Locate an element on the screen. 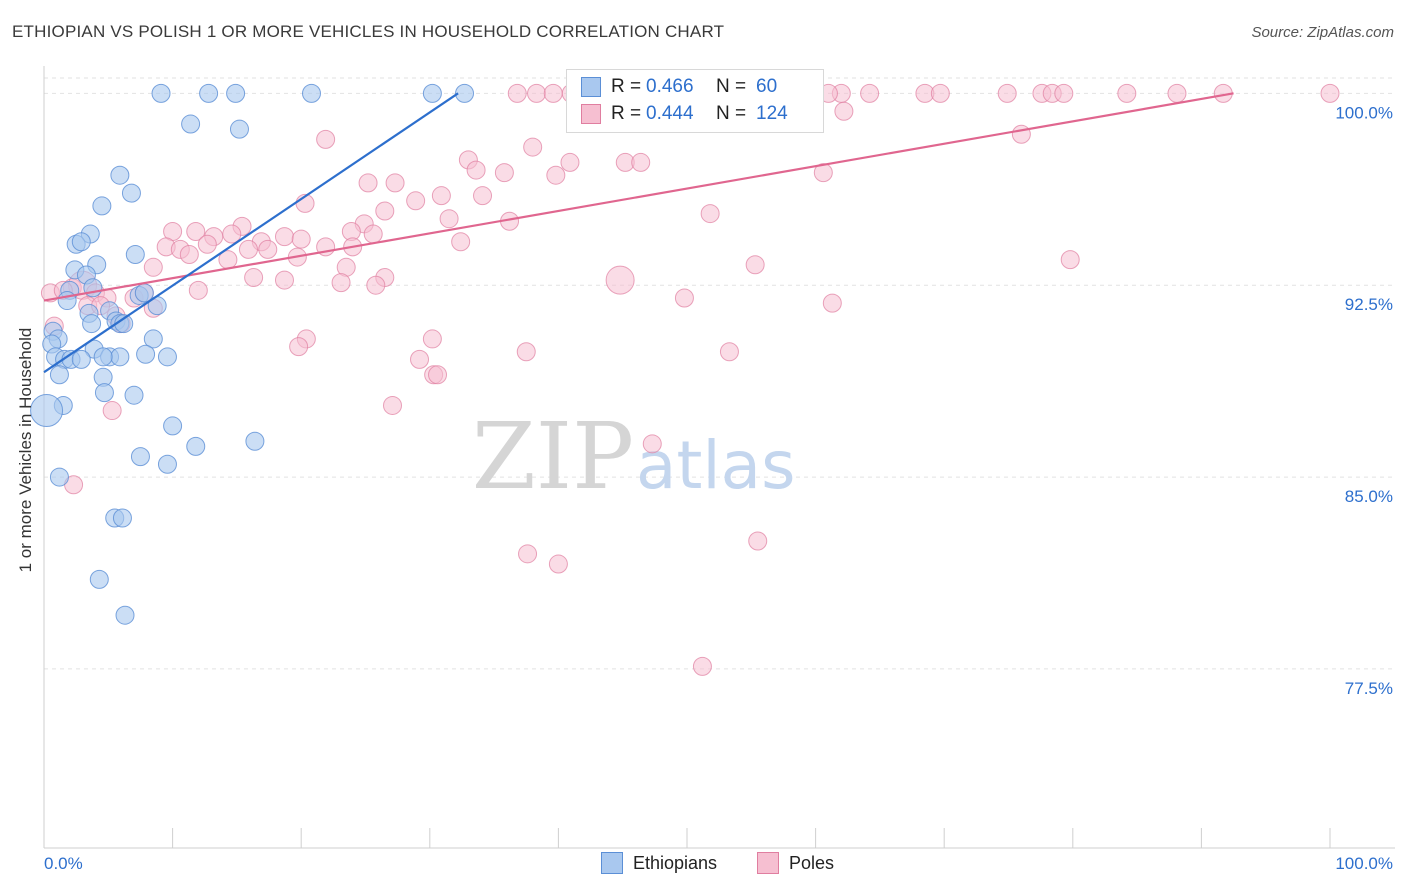  legend: Ethiopians Poles is located at coordinates (703, 865).